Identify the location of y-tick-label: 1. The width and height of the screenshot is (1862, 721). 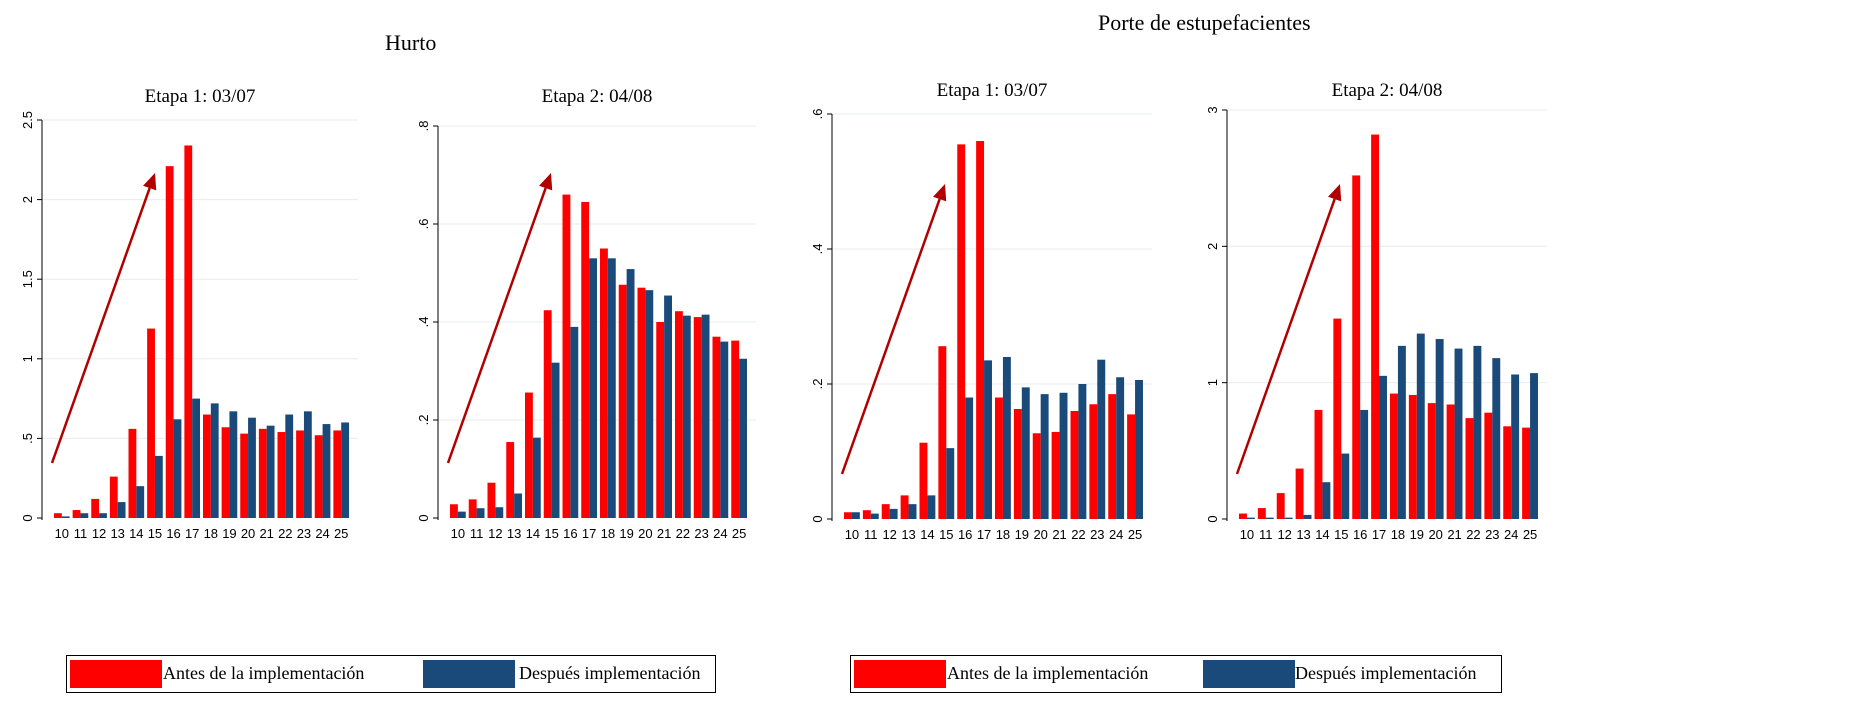
(27, 358).